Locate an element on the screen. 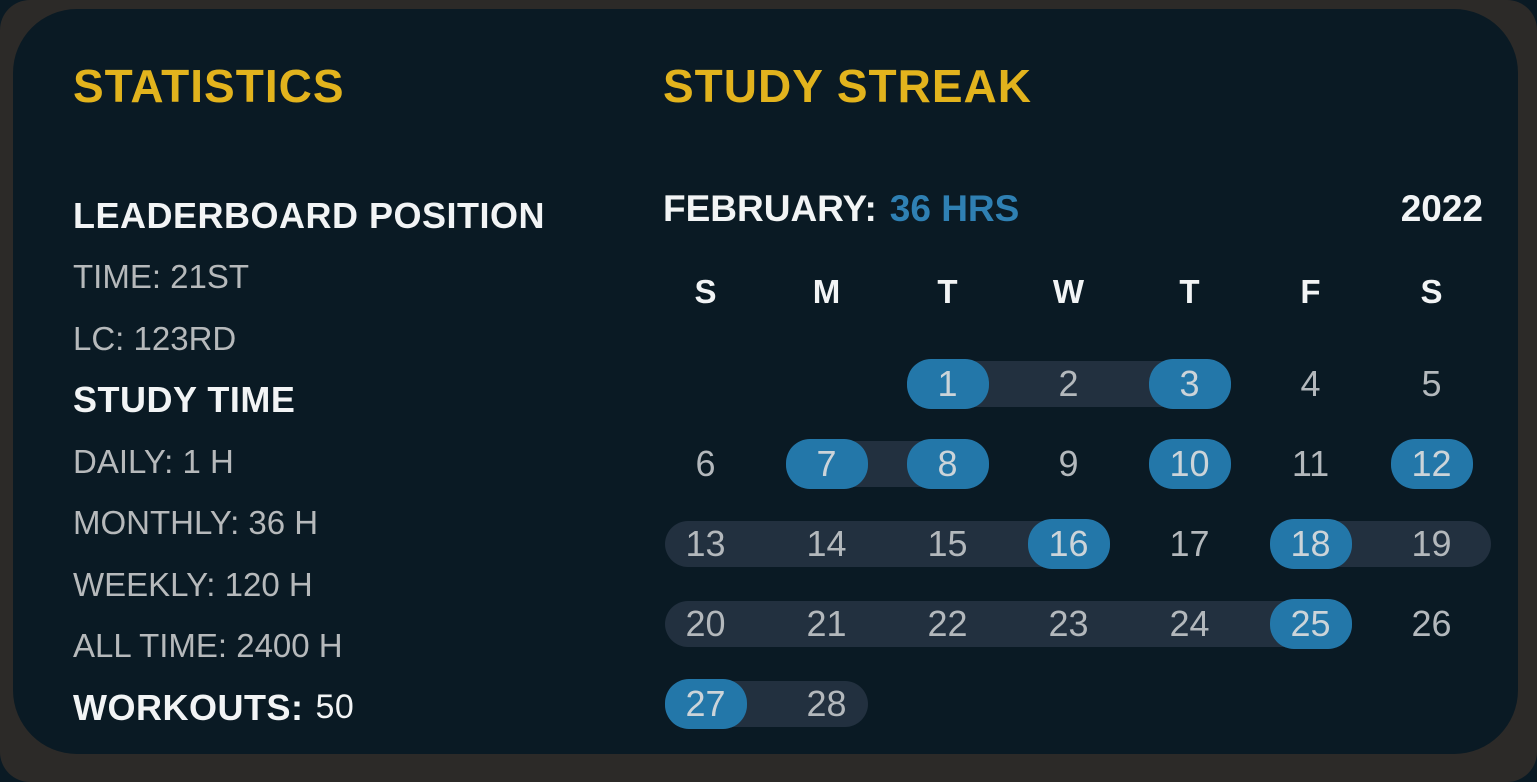 Image resolution: width=1537 pixels, height=782 pixels. calendar-day-studied: 18 is located at coordinates (1310, 544).